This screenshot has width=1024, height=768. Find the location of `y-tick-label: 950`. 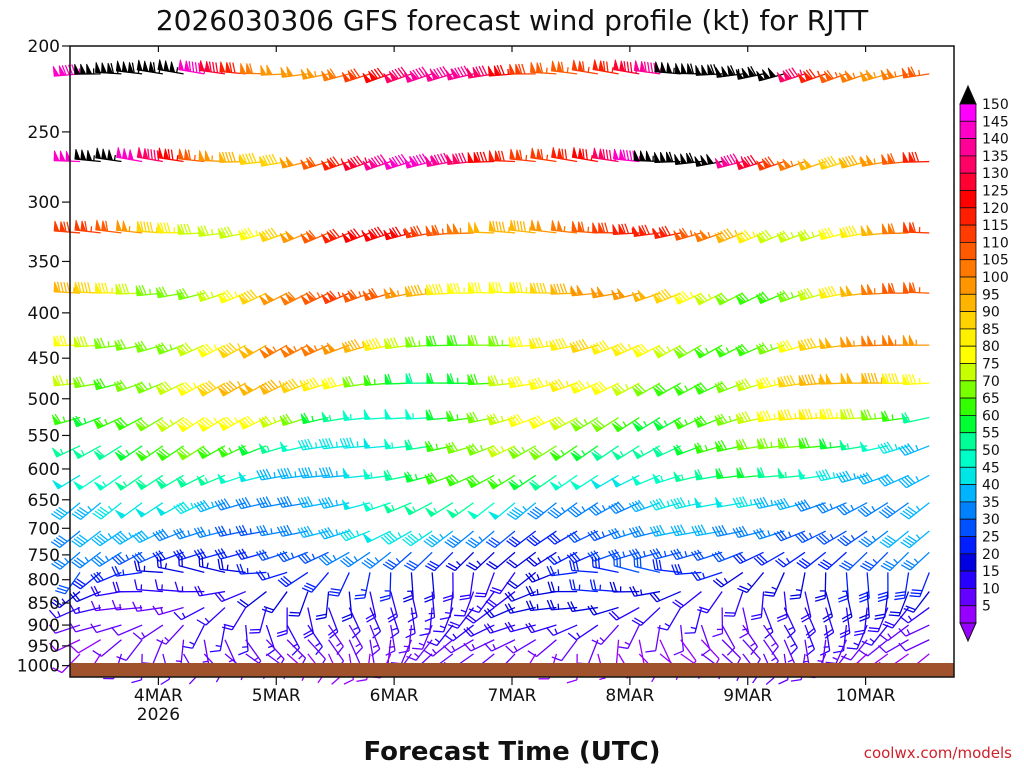

y-tick-label: 950 is located at coordinates (44, 647).